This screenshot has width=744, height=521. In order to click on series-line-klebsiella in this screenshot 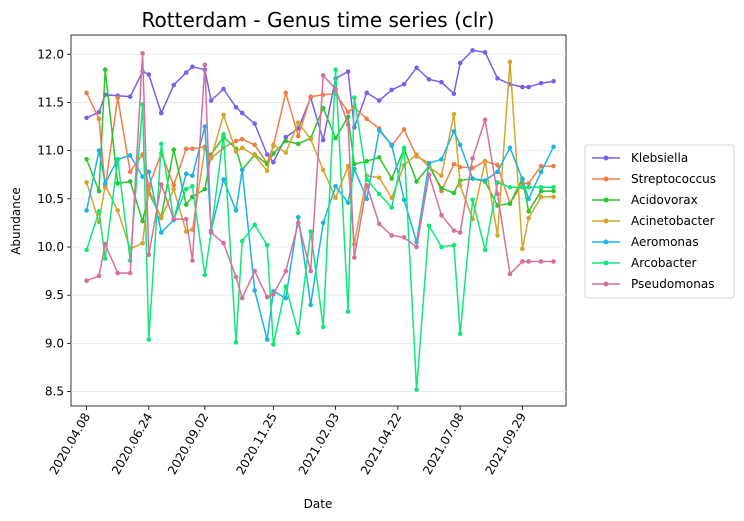, I will do `click(320, 106)`.